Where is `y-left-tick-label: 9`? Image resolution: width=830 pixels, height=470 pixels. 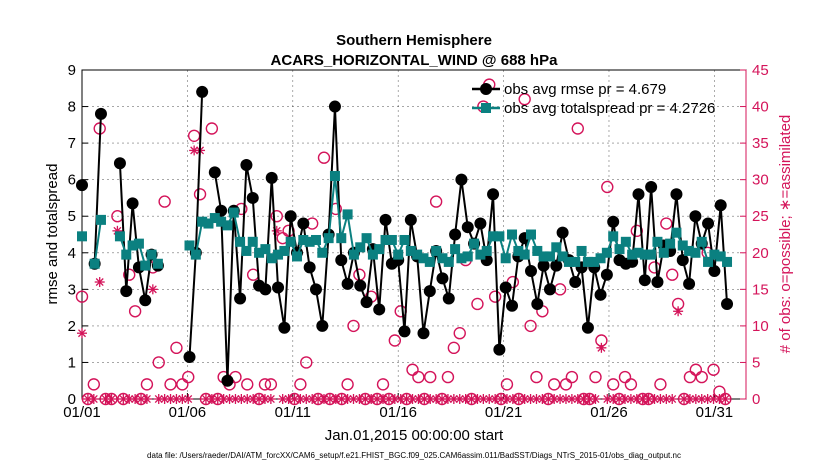 y-left-tick-label: 9 is located at coordinates (72, 70).